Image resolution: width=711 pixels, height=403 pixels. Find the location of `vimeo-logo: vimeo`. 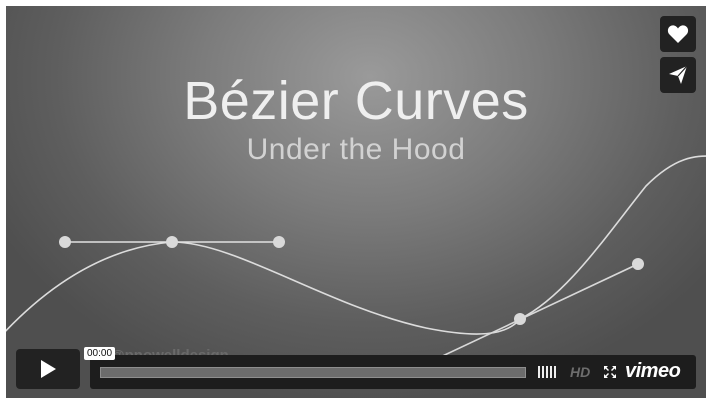

vimeo-logo: vimeo is located at coordinates (653, 371).